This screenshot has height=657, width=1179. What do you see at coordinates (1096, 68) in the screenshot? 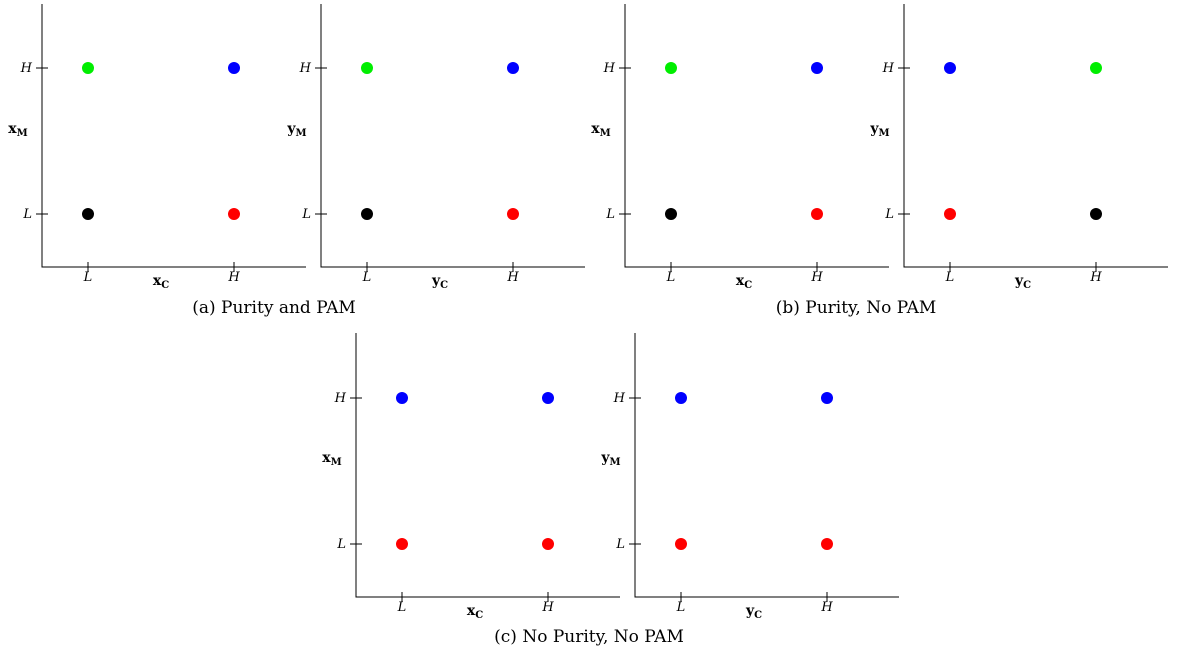
I see `point-green-H-H` at bounding box center [1096, 68].